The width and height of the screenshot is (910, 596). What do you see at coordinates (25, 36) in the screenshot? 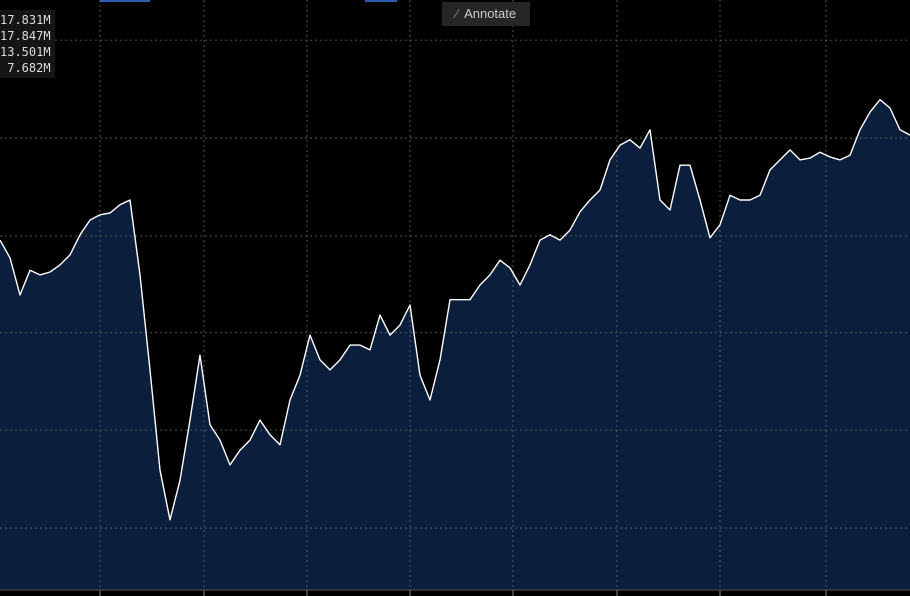
I see `legend-value: 17.847M` at bounding box center [25, 36].